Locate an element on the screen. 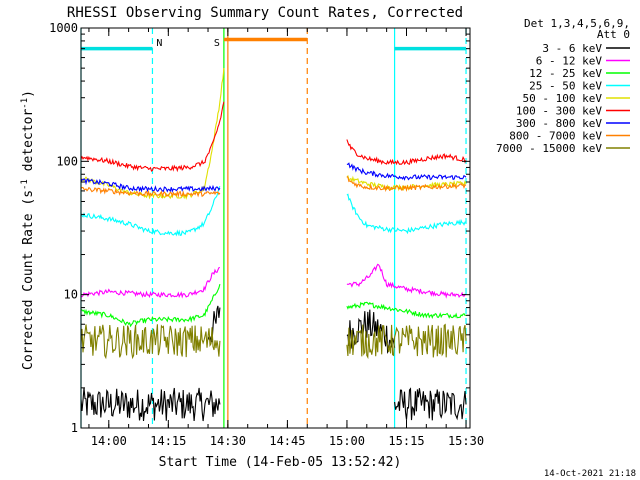 The width and height of the screenshot is (640, 480). legend-label: 7000 - 15000 keV is located at coordinates (549, 148).